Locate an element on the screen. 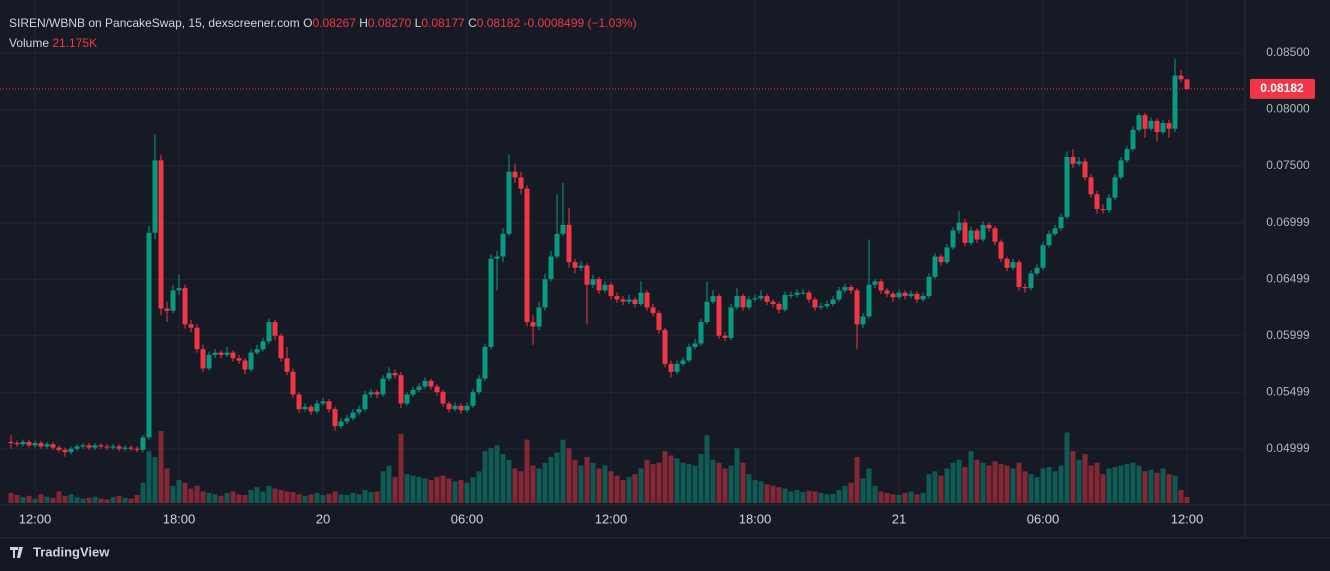 The width and height of the screenshot is (1330, 571). brand-name: TradingView is located at coordinates (71, 551).